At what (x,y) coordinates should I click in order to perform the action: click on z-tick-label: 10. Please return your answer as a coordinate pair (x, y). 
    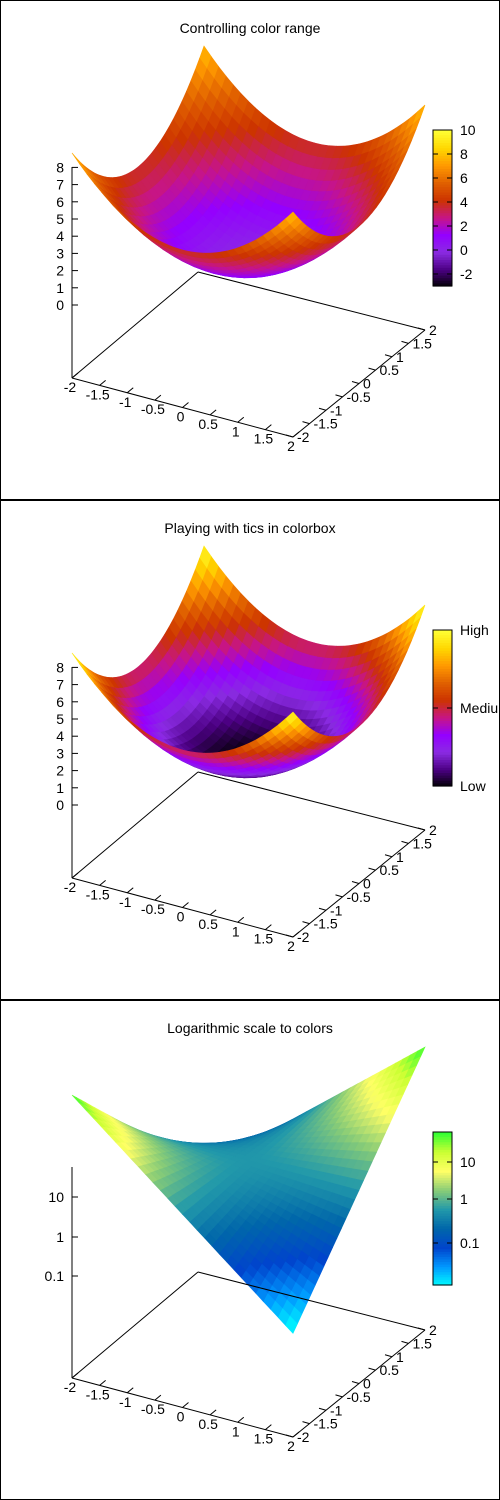
    Looking at the image, I should click on (56, 1197).